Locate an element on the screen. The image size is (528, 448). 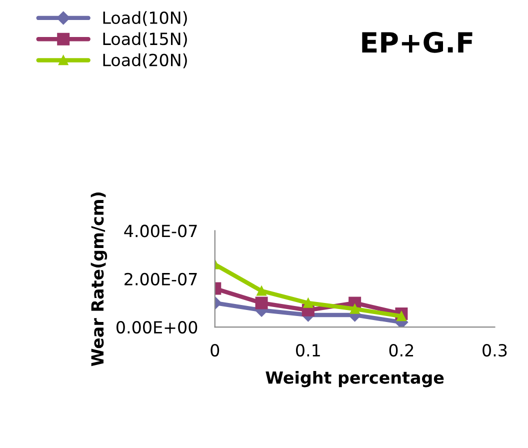
x-tick-label: 0.2 is located at coordinates (401, 350).